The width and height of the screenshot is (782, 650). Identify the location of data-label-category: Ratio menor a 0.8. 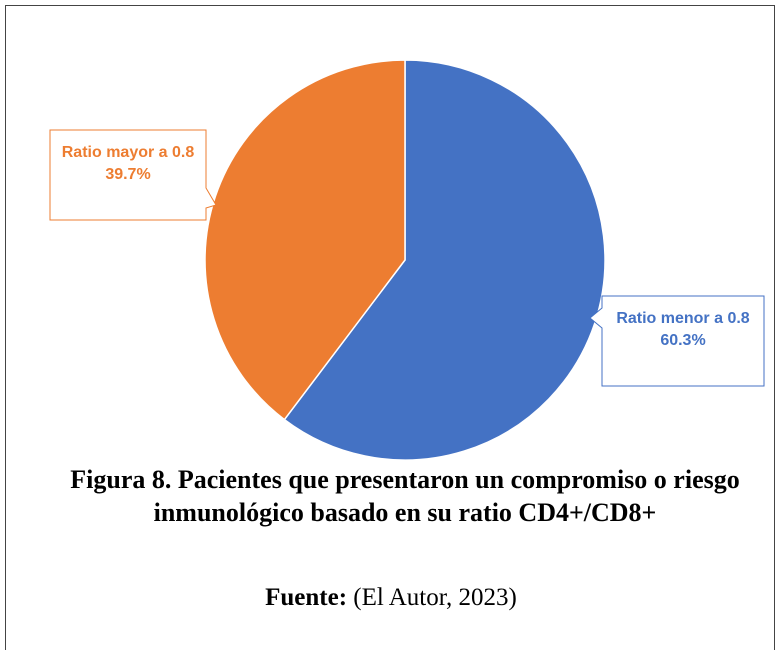
(683, 318).